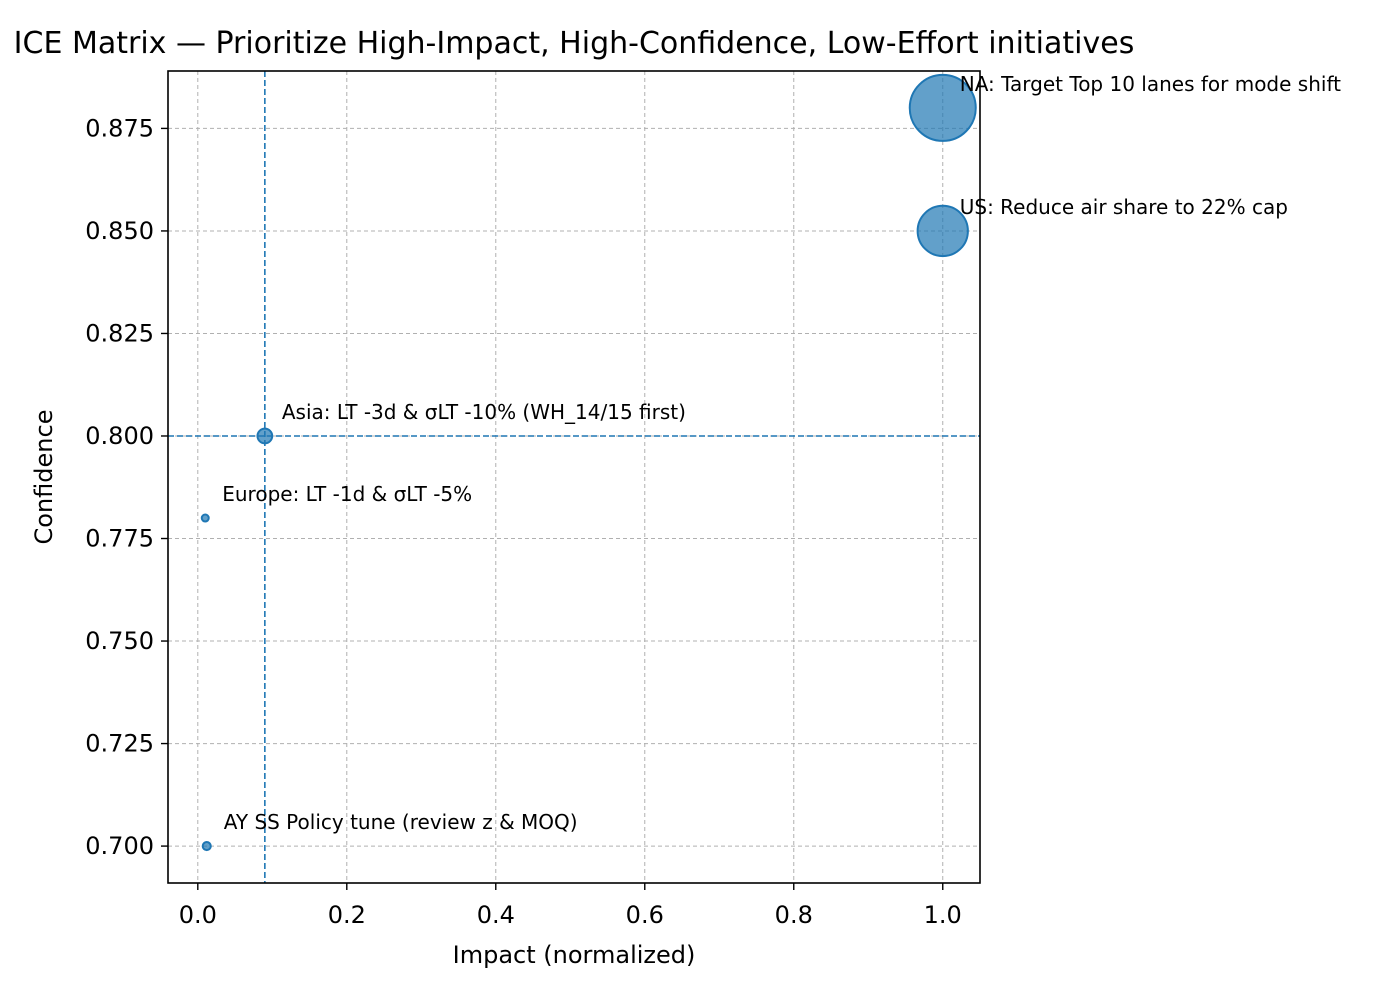 The image size is (1400, 1000). I want to click on y-tick-label: 0.800, so click(119, 436).